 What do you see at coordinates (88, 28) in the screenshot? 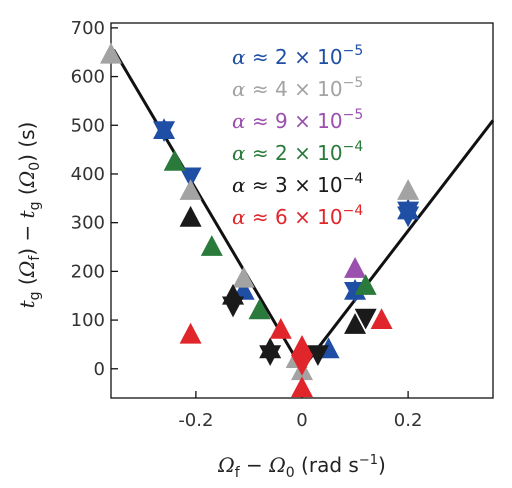
I see `y-tick-label: 700` at bounding box center [88, 28].